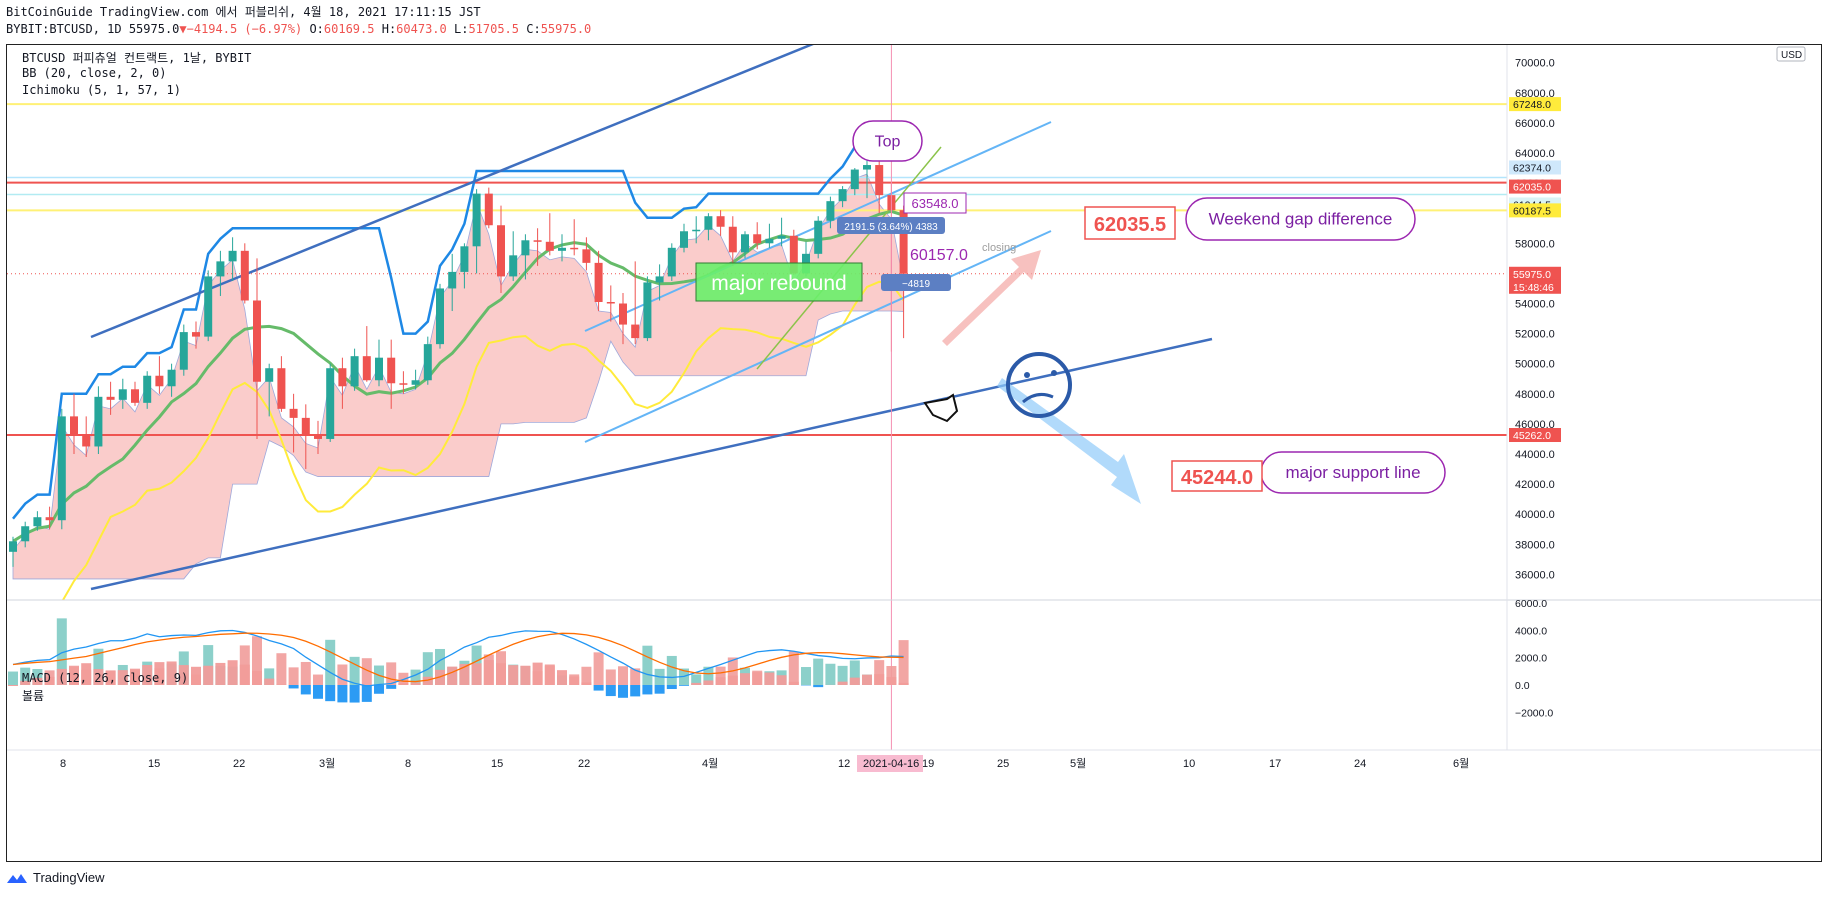 The image size is (1828, 897). I want to click on footer-brand: TradingView, so click(55, 877).